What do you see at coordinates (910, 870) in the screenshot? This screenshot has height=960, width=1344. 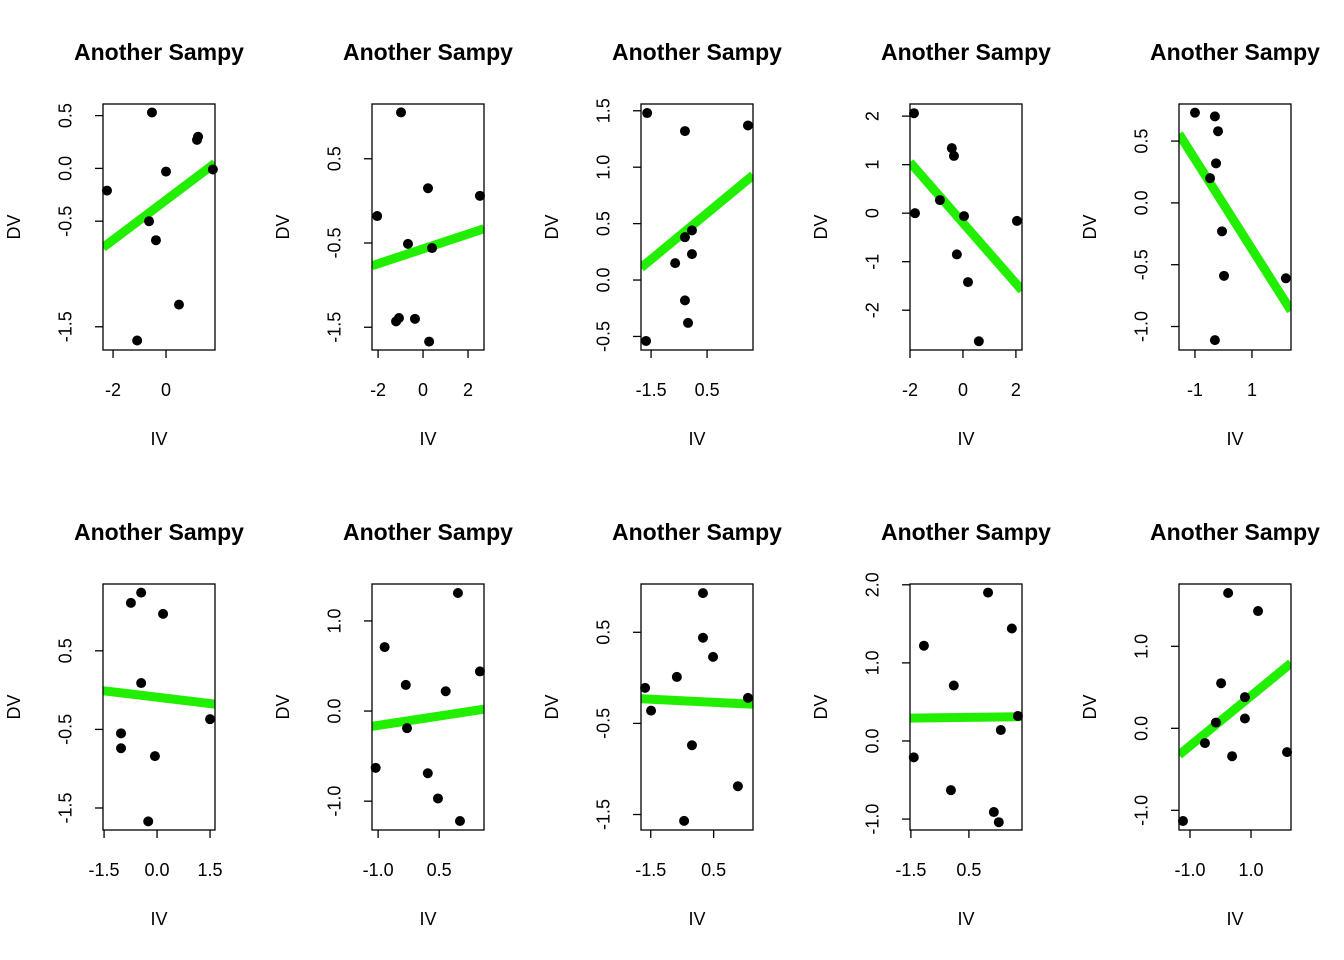 I see `x-tick-label: -1.5` at bounding box center [910, 870].